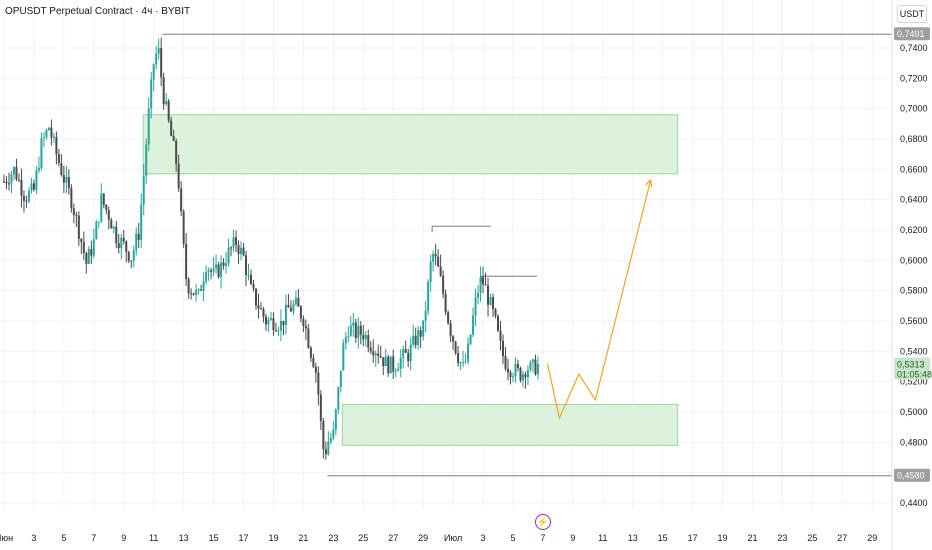  Describe the element at coordinates (599, 299) in the screenshot. I see `projection-line` at that location.